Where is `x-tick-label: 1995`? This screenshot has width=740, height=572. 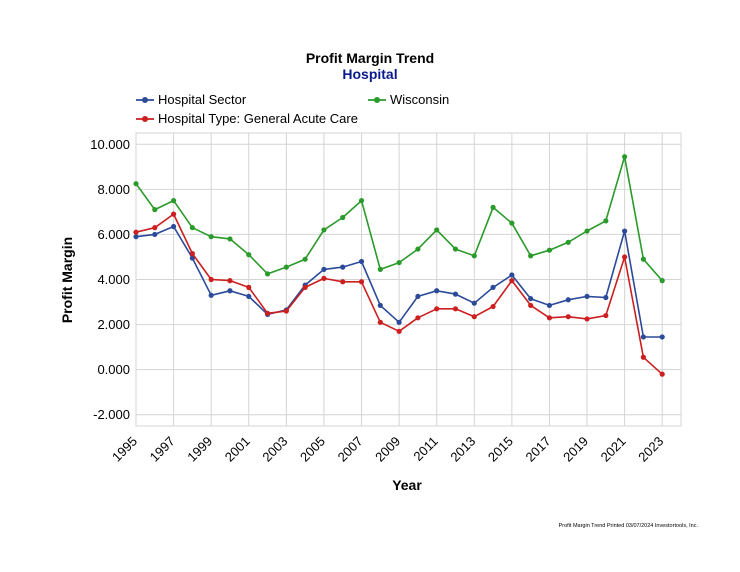
x-tick-label: 1995 is located at coordinates (124, 449).